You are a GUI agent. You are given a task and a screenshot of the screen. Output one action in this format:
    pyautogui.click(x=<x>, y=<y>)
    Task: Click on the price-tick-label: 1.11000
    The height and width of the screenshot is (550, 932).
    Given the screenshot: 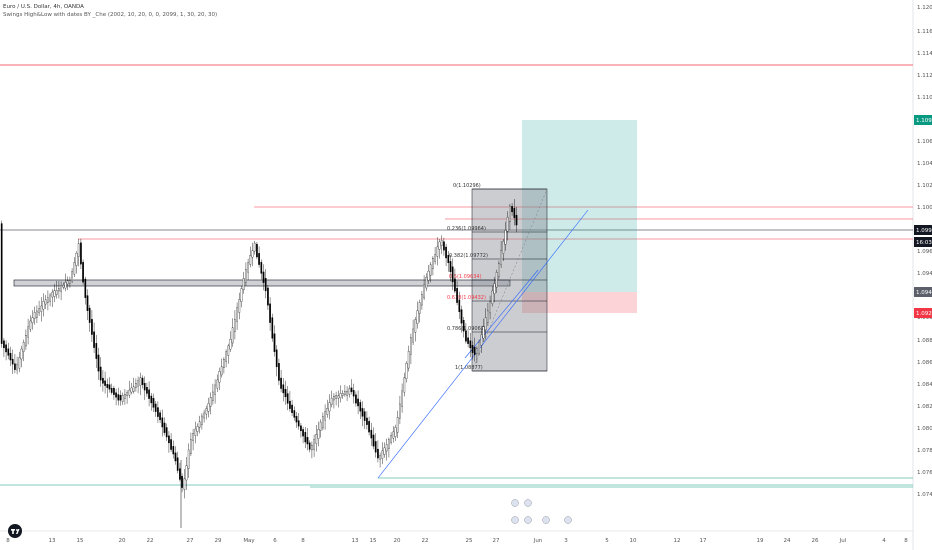 What is the action you would take?
    pyautogui.click(x=924, y=98)
    